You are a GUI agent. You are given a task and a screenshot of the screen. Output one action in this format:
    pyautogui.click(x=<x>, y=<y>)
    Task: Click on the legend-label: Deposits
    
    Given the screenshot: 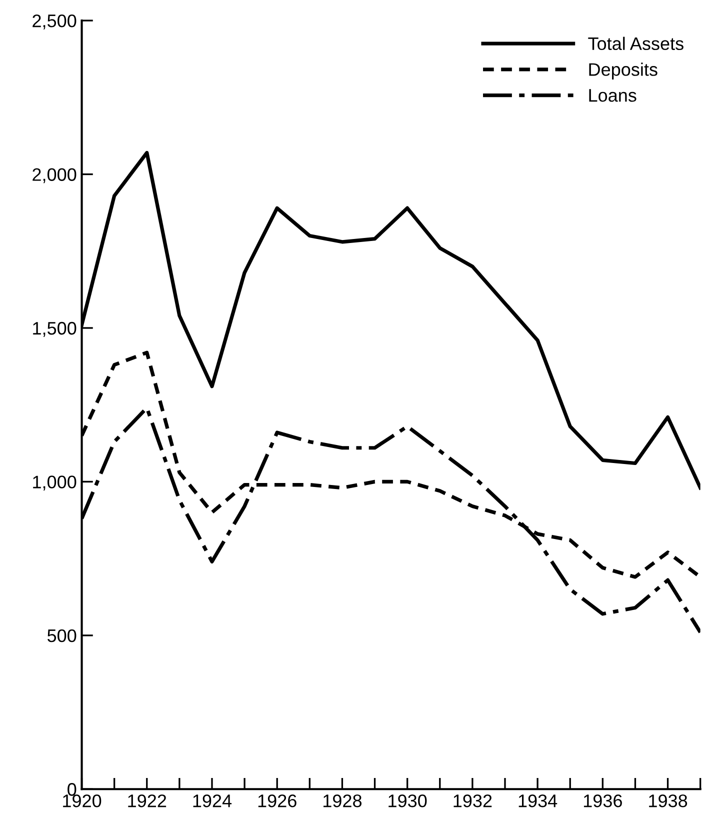 What is the action you would take?
    pyautogui.click(x=623, y=71)
    